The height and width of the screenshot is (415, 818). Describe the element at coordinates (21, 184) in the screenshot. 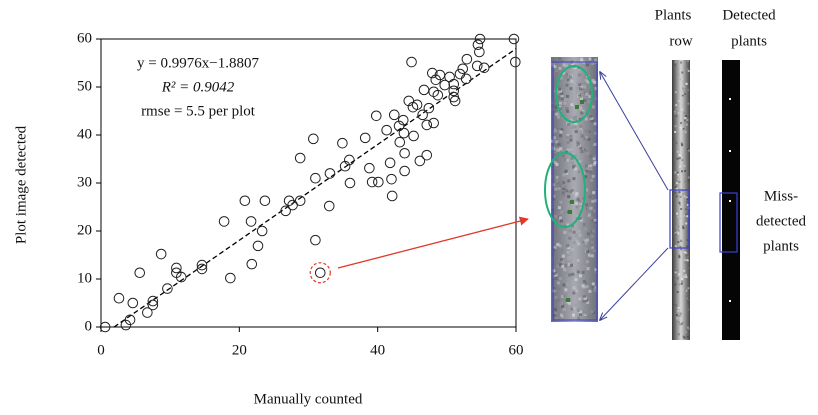

I see `y-axis-label: Plot image detected` at that location.